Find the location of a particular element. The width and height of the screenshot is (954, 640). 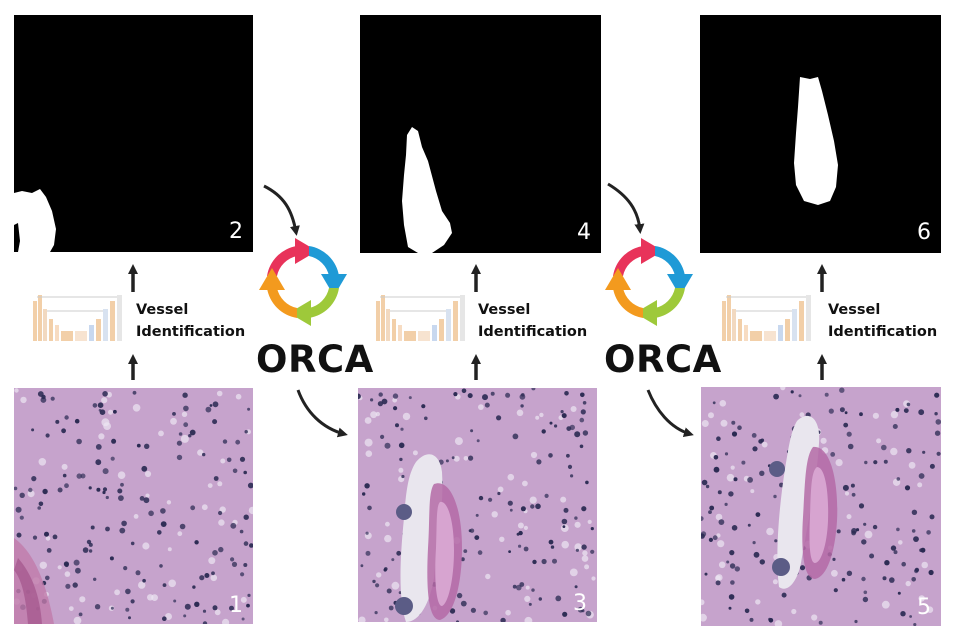

panel-number-3: 3 is located at coordinates (580, 603).